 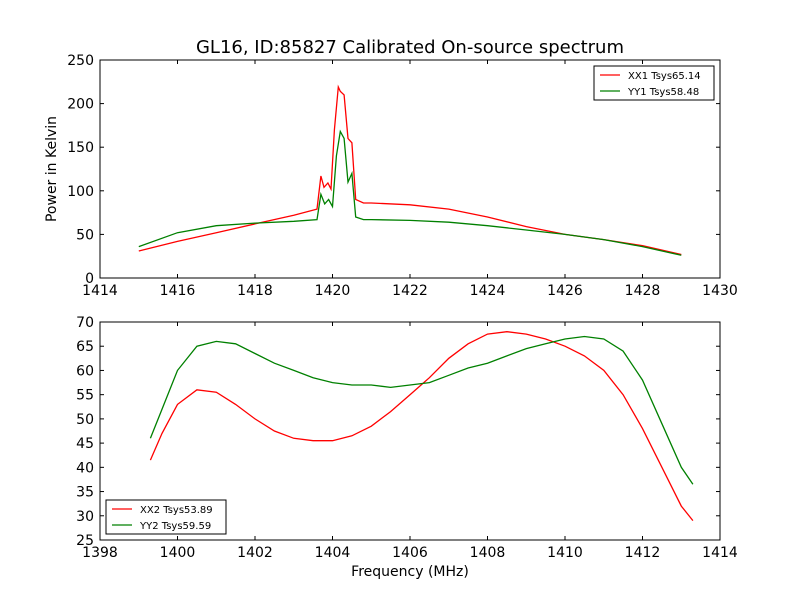 I want to click on x-tick-label: 1420, so click(x=333, y=291).